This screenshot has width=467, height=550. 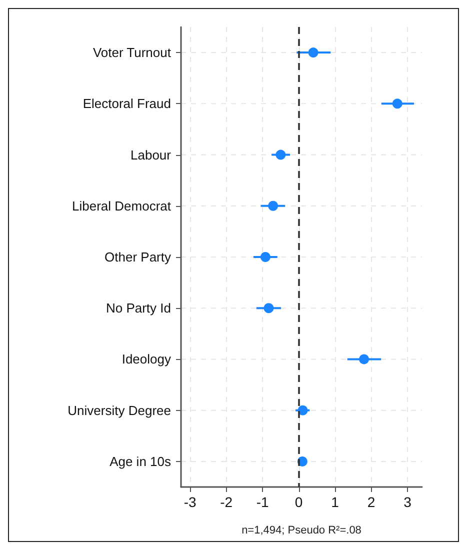 What do you see at coordinates (138, 308) in the screenshot?
I see `y-tick-label: No Party Id` at bounding box center [138, 308].